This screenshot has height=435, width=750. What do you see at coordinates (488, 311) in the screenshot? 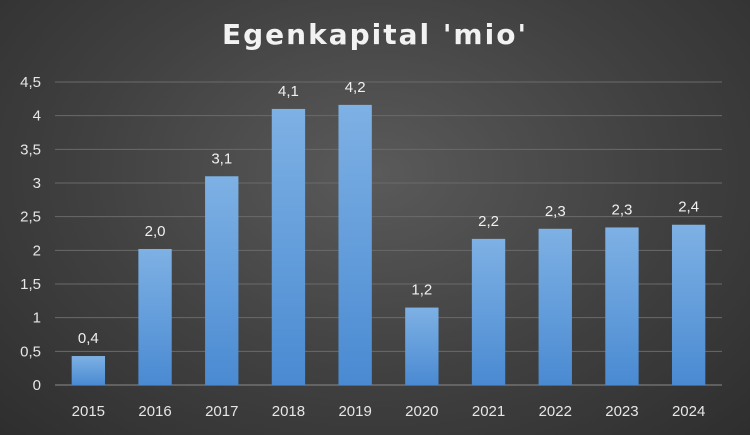
I see `bar-2021` at bounding box center [488, 311].